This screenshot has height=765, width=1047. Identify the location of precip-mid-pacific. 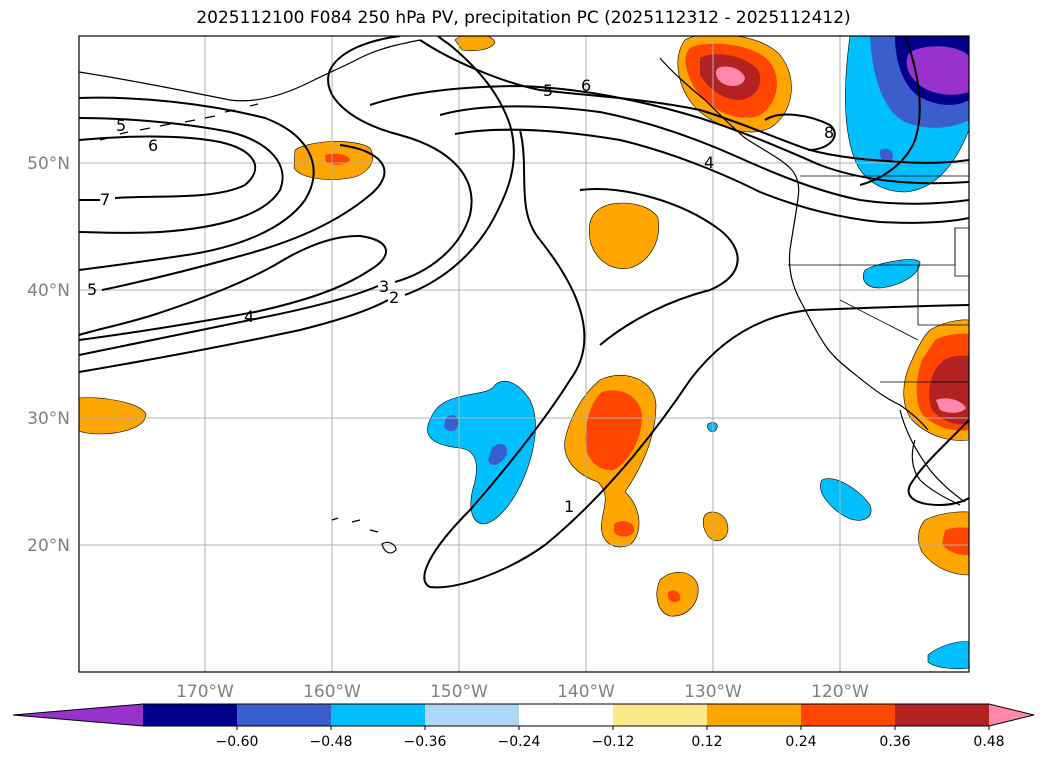
(624, 235).